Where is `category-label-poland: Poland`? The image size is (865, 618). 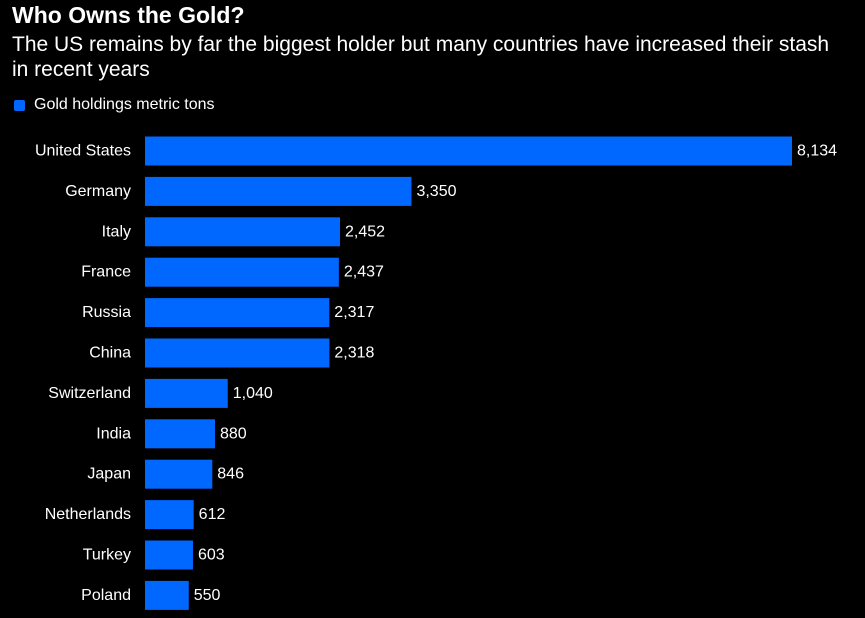 category-label-poland: Poland is located at coordinates (106, 595).